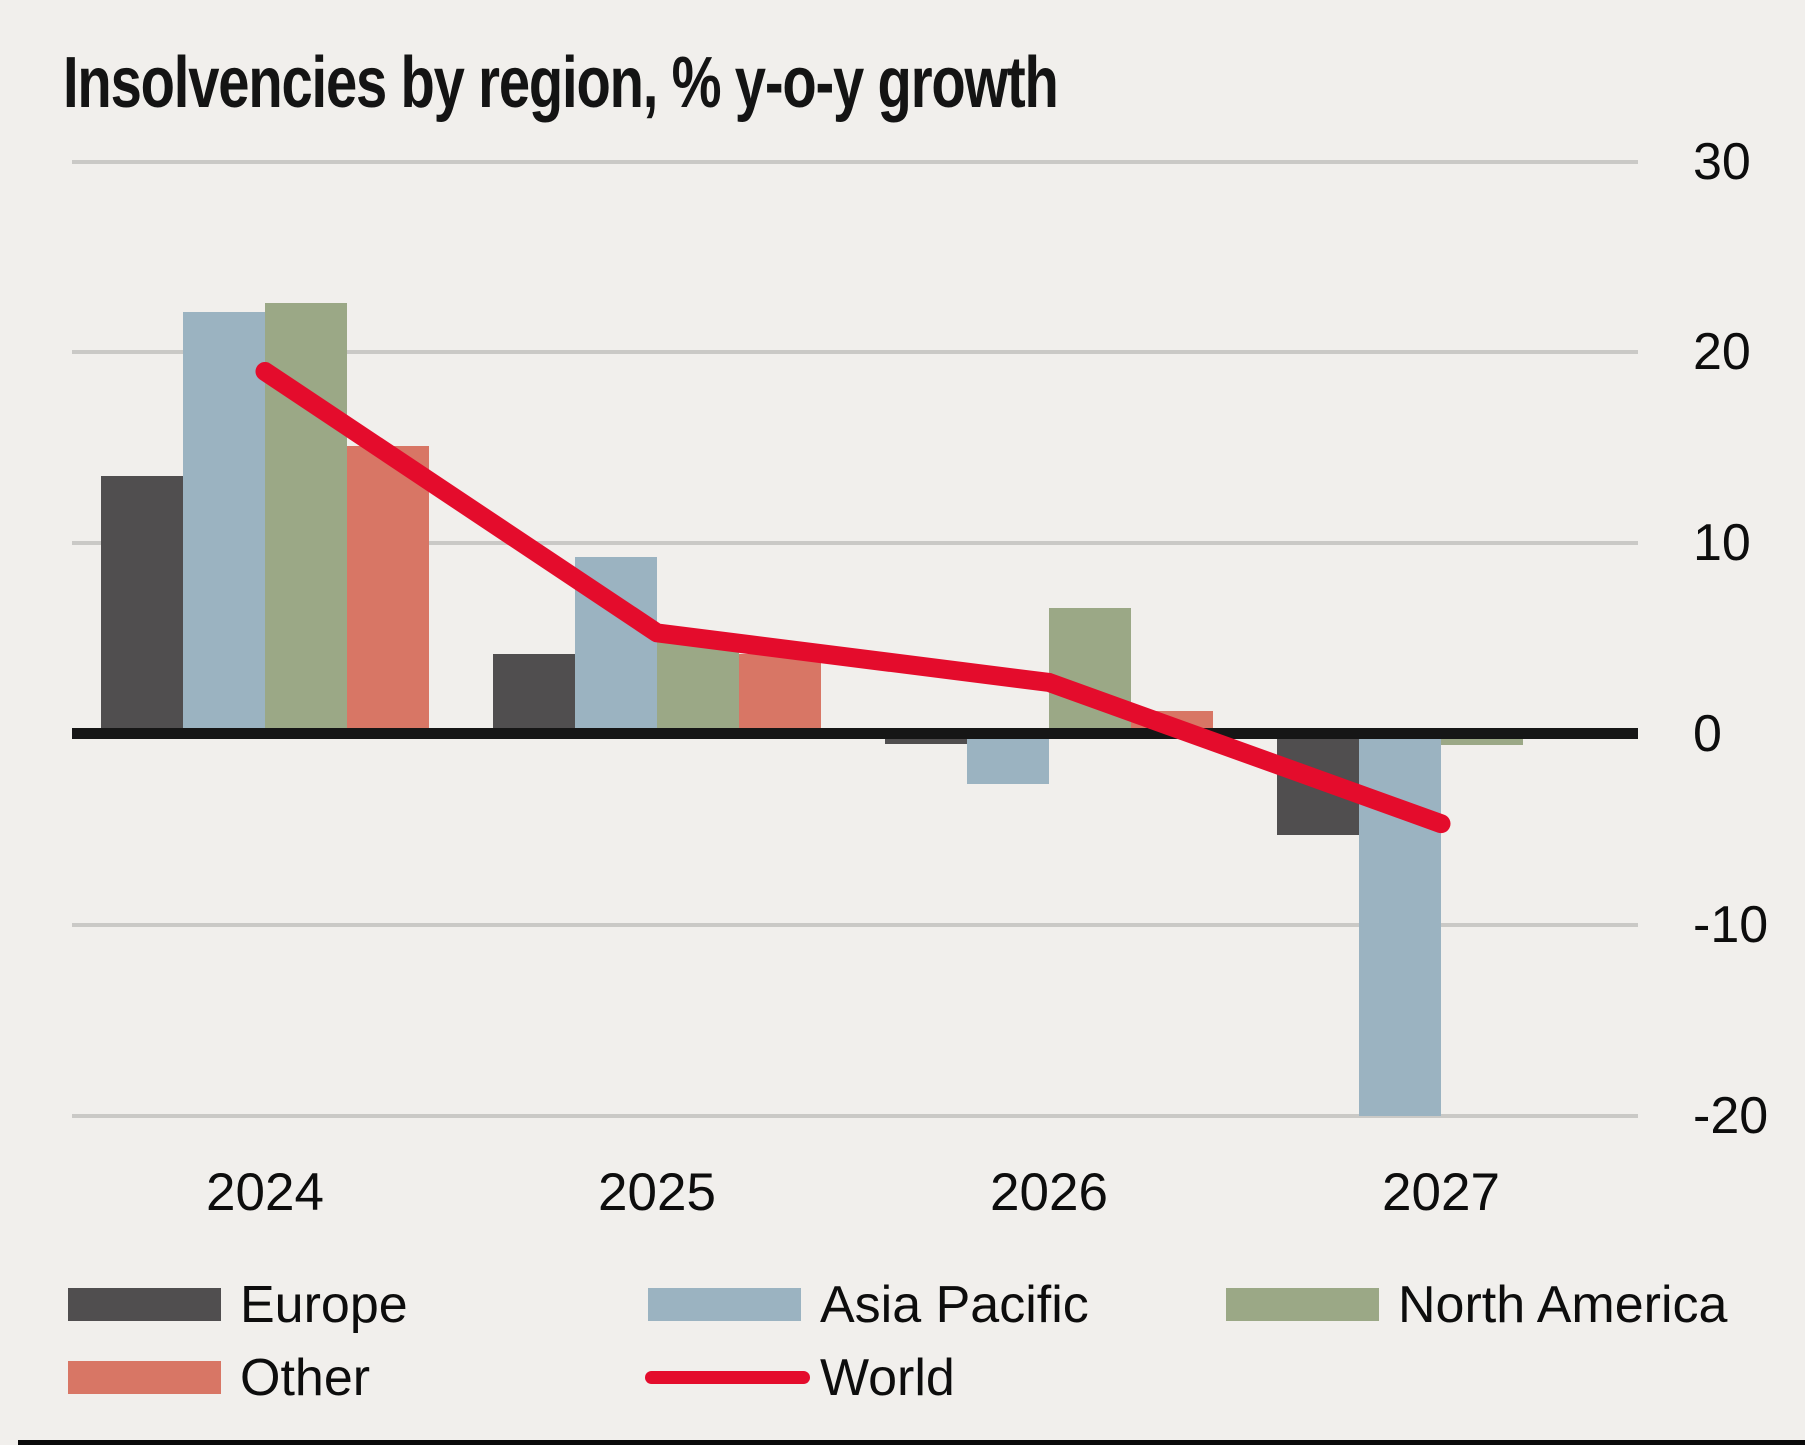  Describe the element at coordinates (954, 1304) in the screenshot. I see `legend-label-asia-pacific: Asia Pacific` at that location.